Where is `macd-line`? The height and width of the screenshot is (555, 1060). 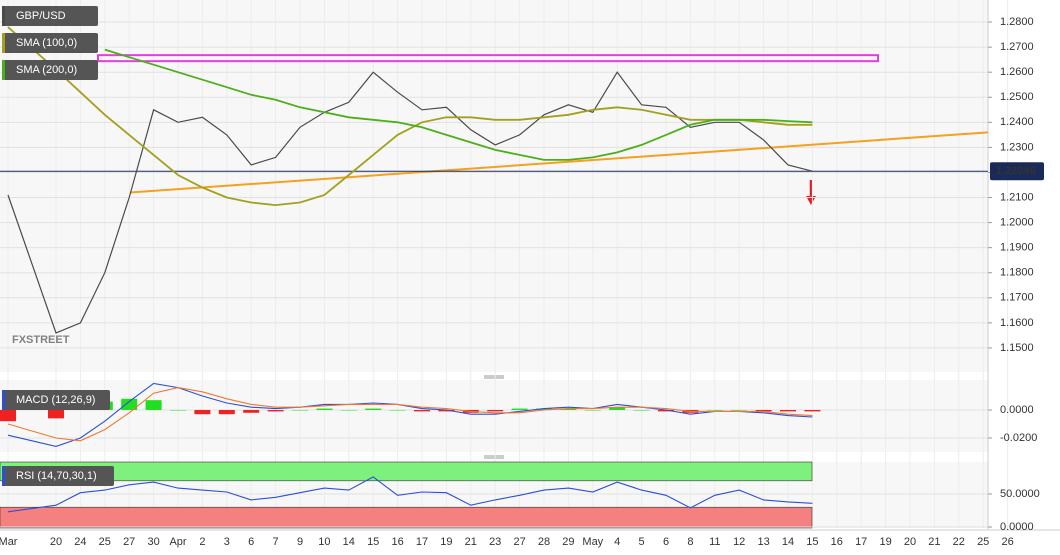
macd-line is located at coordinates (410, 414).